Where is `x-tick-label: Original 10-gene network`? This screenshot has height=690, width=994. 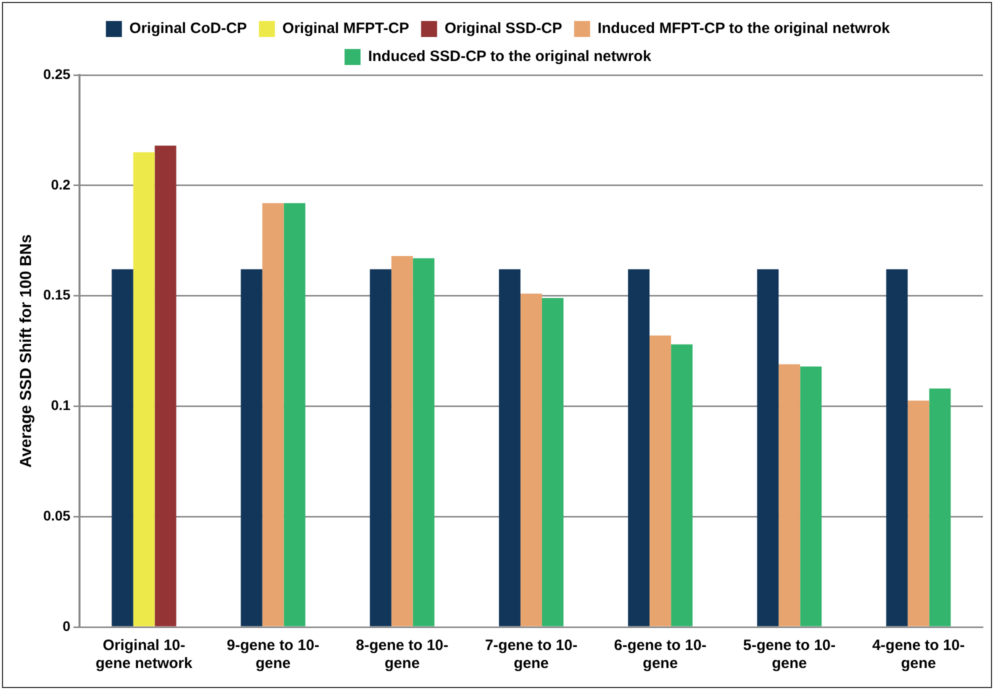 x-tick-label: Original 10-gene network is located at coordinates (144, 654).